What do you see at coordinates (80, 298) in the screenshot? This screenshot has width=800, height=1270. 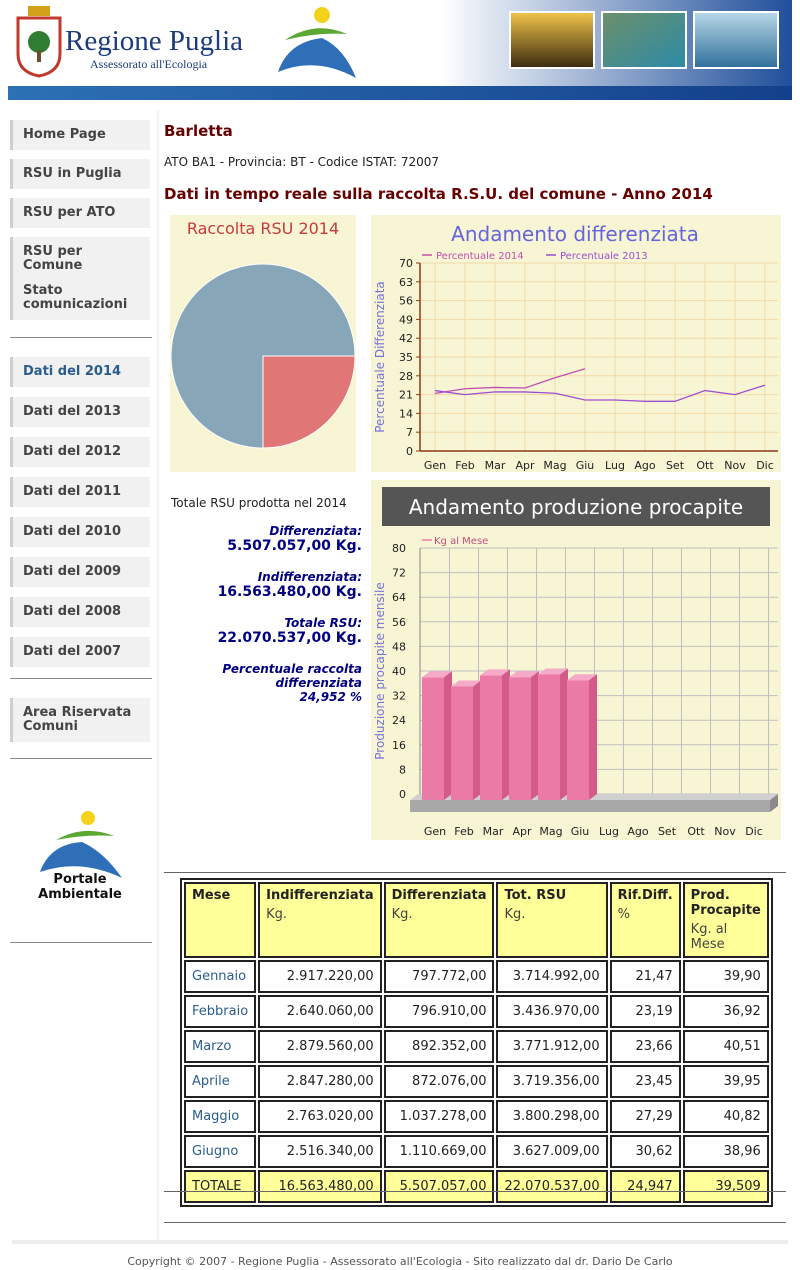 I see `nav-item: Stato comunicazioni` at bounding box center [80, 298].